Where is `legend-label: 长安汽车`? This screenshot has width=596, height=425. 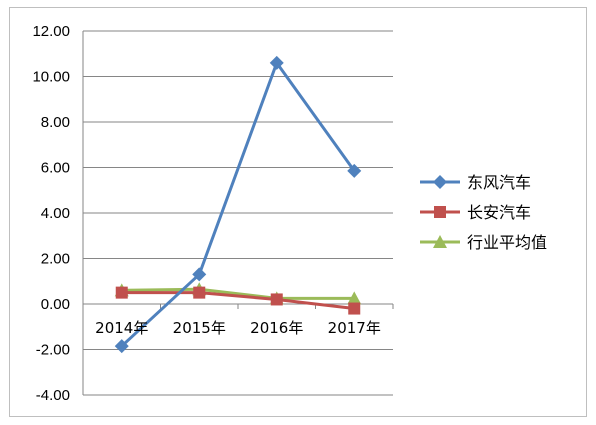
legend-label: 长安汽车 is located at coordinates (499, 212).